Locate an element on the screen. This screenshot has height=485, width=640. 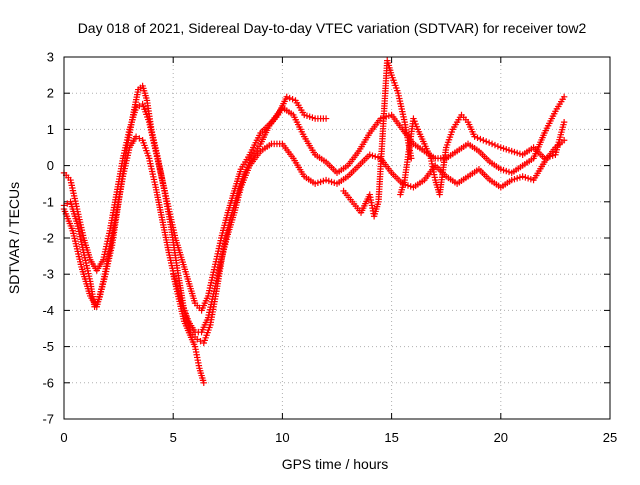
x-axis-label: GPS time / hours is located at coordinates (335, 464).